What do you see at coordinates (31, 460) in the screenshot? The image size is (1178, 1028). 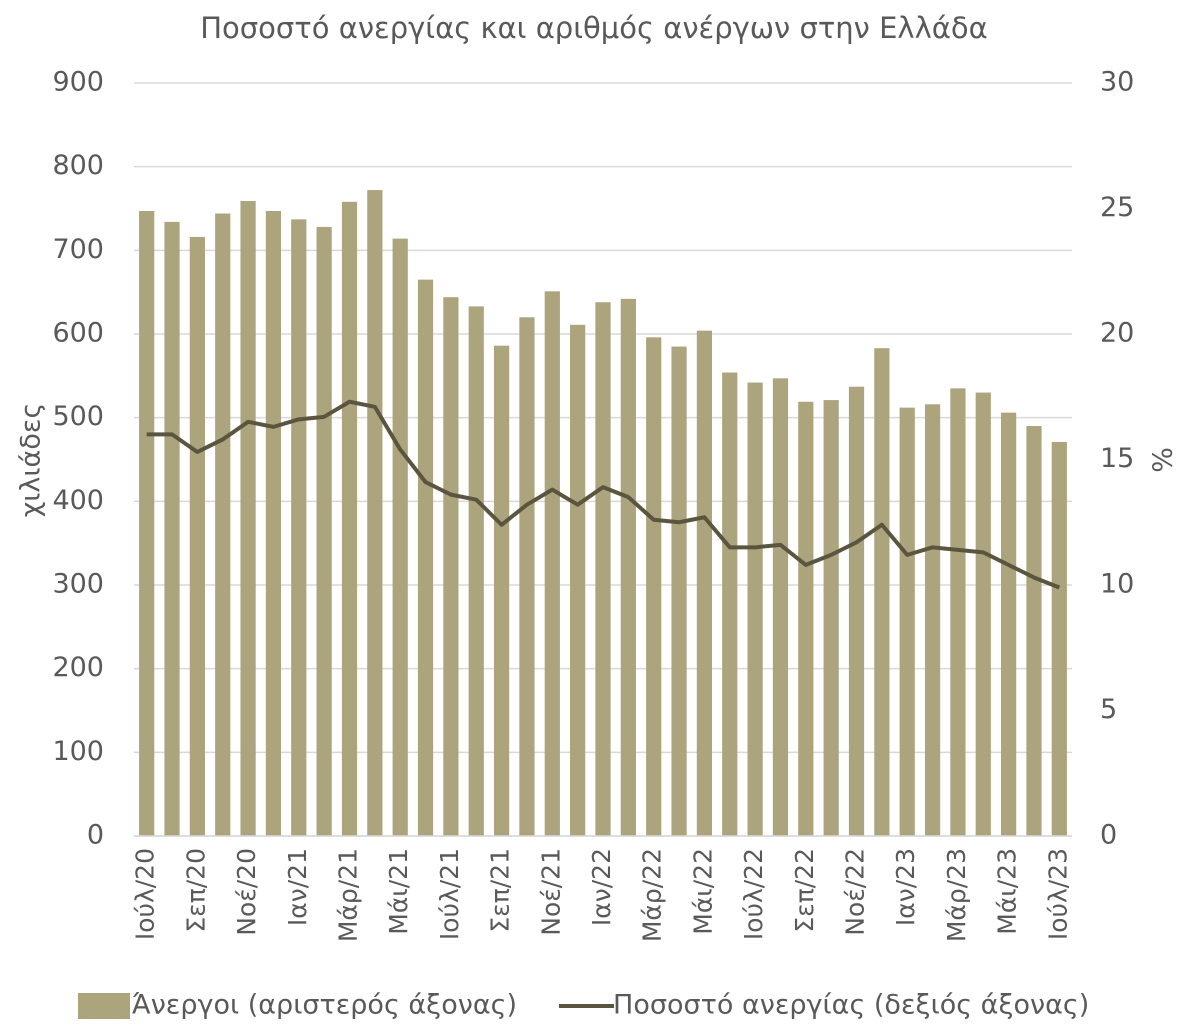 I see `y-axis-label: χιλιάδες` at bounding box center [31, 460].